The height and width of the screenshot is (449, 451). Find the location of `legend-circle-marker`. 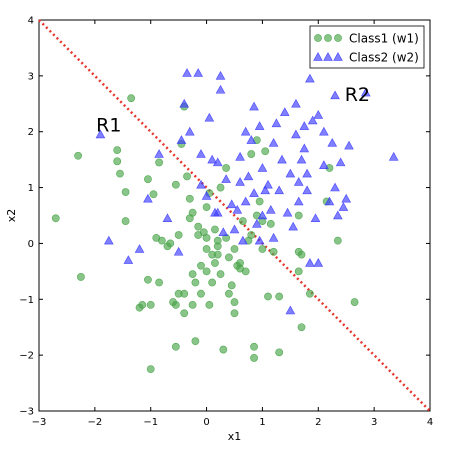

legend-circle-marker is located at coordinates (338, 38).